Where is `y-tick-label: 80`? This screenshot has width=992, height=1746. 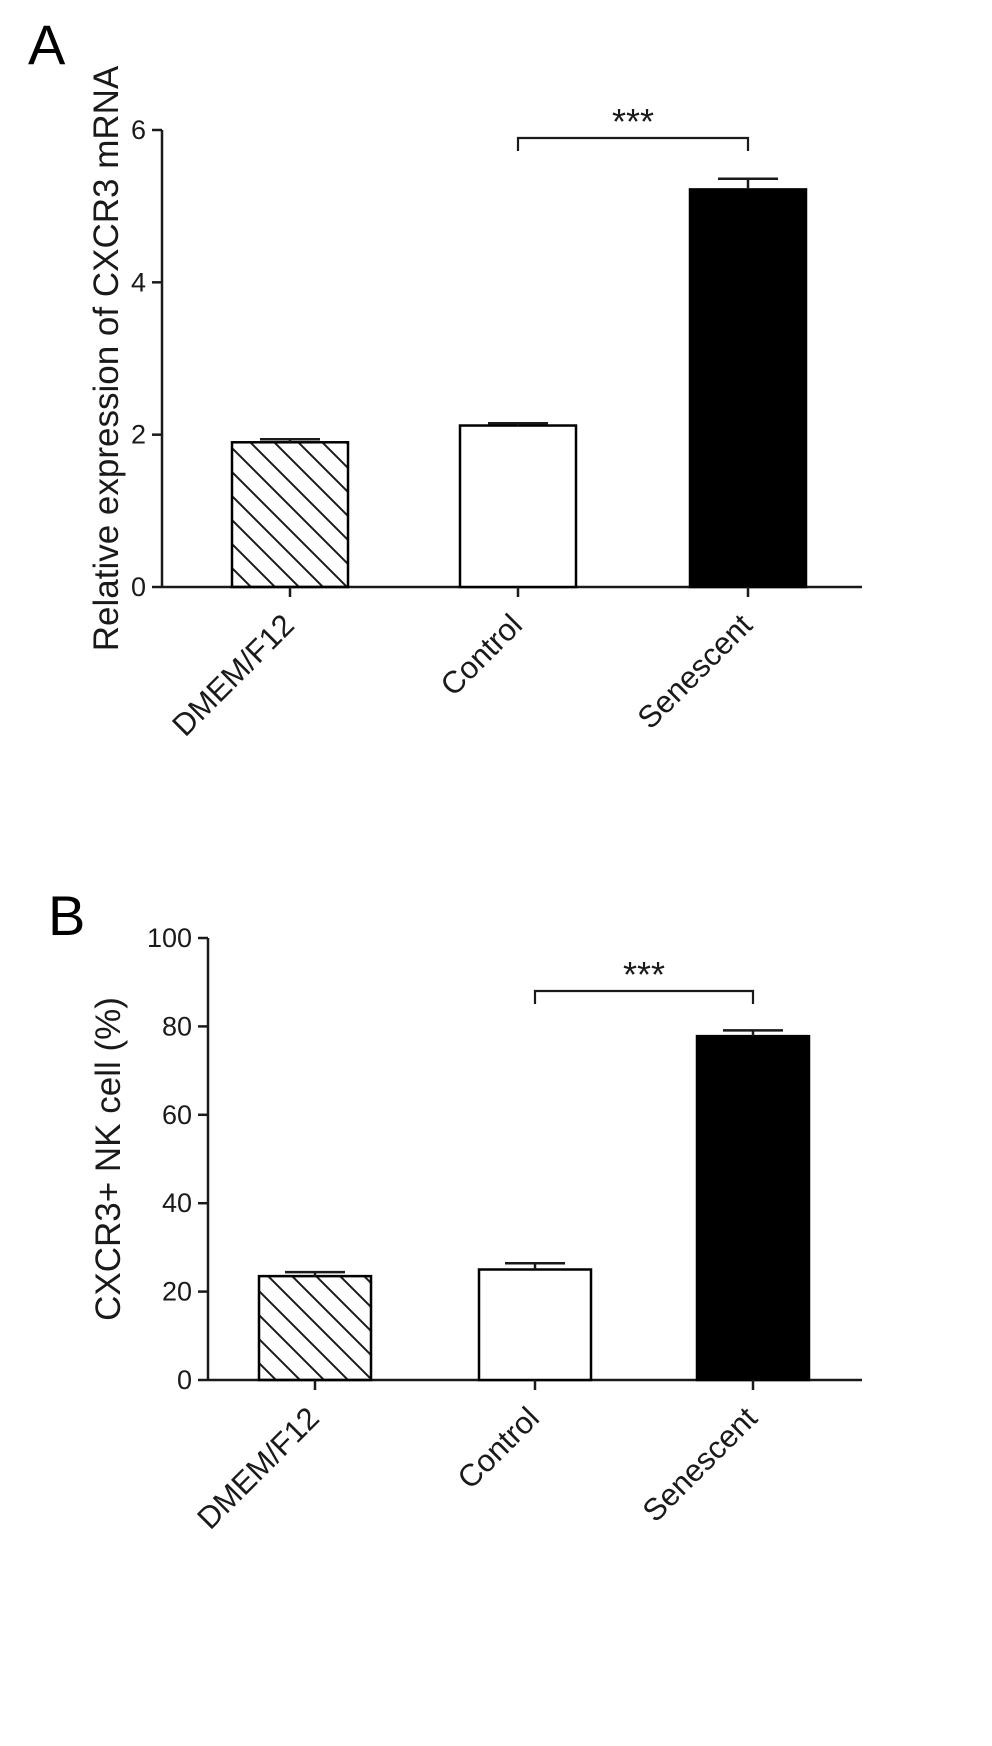 y-tick-label: 80 is located at coordinates (177, 1026).